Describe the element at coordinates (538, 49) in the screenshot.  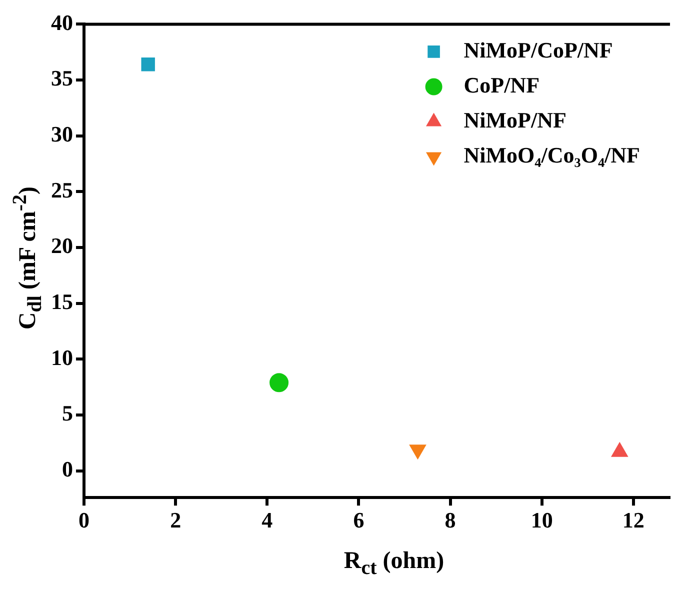
I see `legend-label: NiMoP/CoP/NF` at that location.